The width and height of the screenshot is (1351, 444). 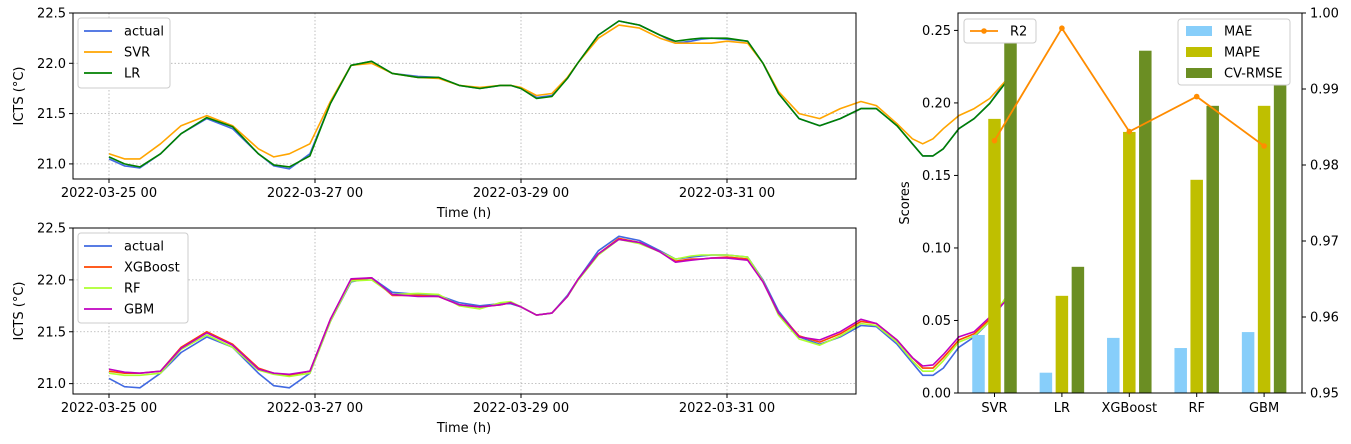 What do you see at coordinates (152, 268) in the screenshot?
I see `legend-label: XGBoost` at bounding box center [152, 268].